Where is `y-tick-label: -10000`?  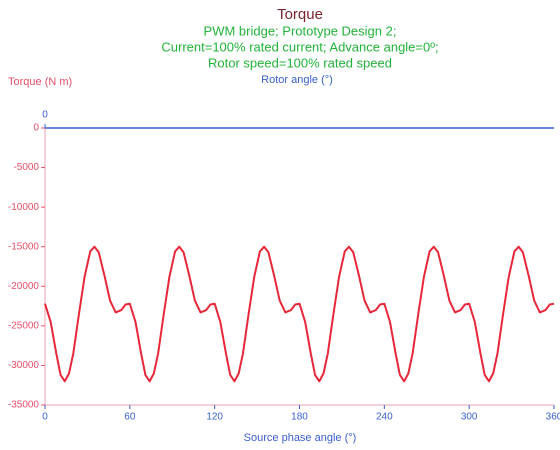 y-tick-label: -10000 is located at coordinates (24, 207).